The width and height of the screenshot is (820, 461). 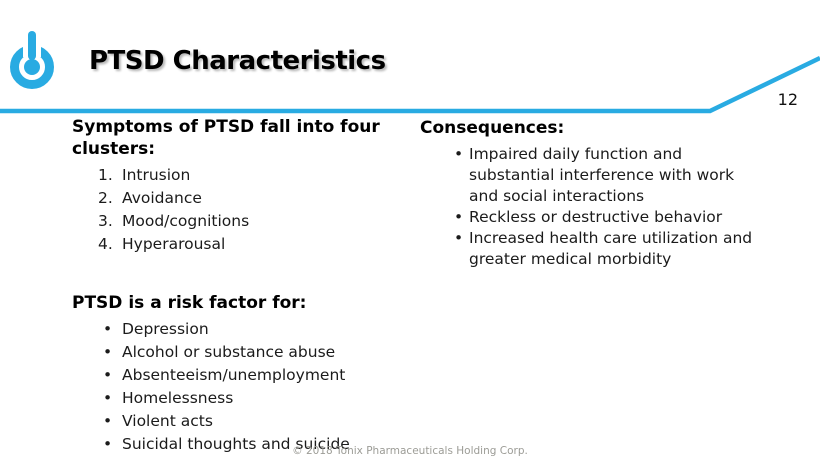 What do you see at coordinates (228, 198) in the screenshot?
I see `list-item: 2. Avoidance` at bounding box center [228, 198].